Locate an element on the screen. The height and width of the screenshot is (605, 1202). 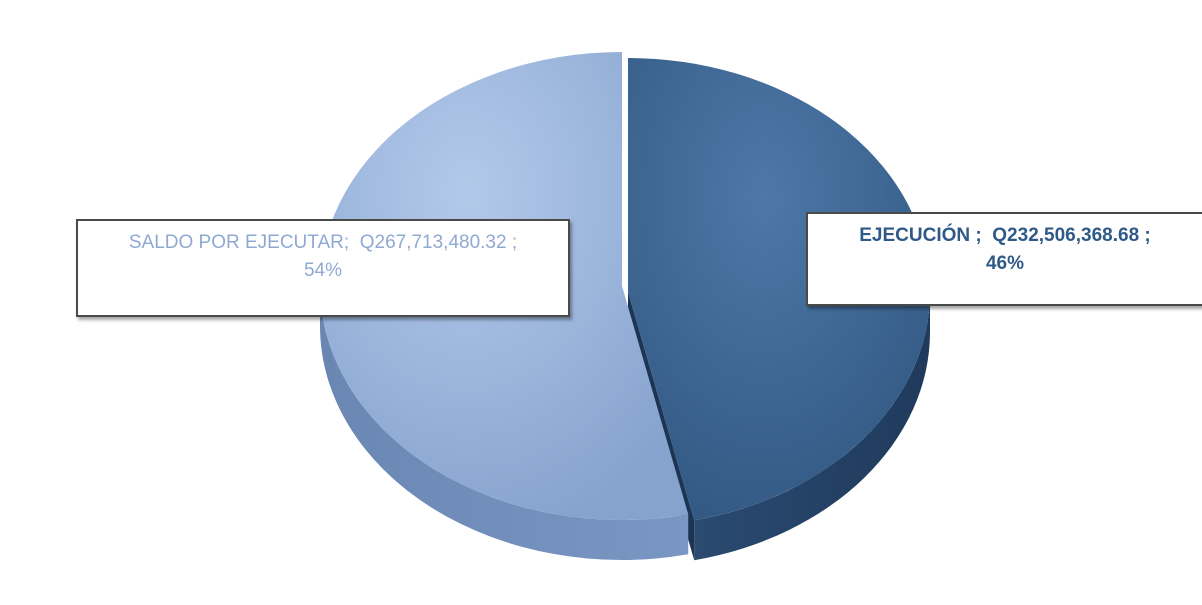
pie-slice-side-saldo-por-ejecutar is located at coordinates (504, 423).